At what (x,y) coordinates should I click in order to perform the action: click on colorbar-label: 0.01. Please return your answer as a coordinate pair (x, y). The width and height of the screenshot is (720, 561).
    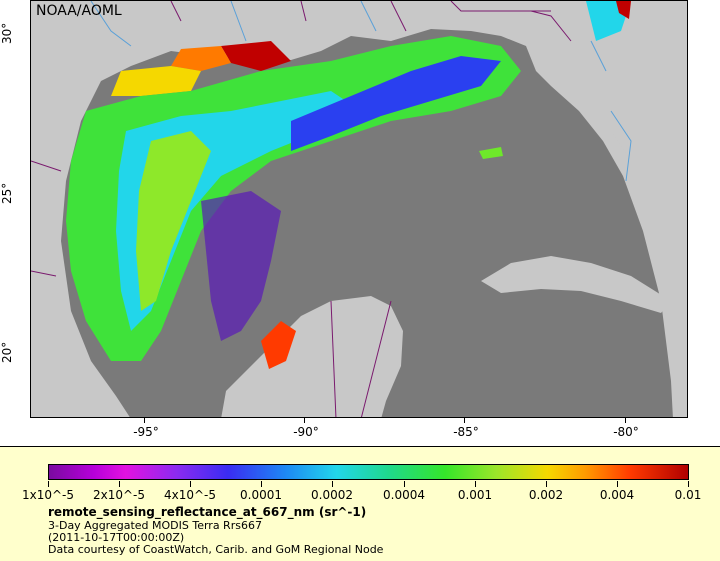
    Looking at the image, I should click on (688, 495).